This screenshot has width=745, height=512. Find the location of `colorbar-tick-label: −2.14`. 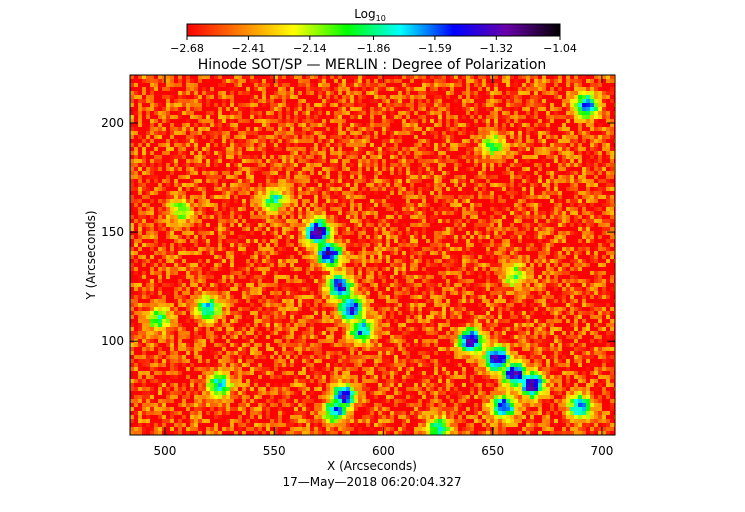

colorbar-tick-label: −2.14 is located at coordinates (310, 48).